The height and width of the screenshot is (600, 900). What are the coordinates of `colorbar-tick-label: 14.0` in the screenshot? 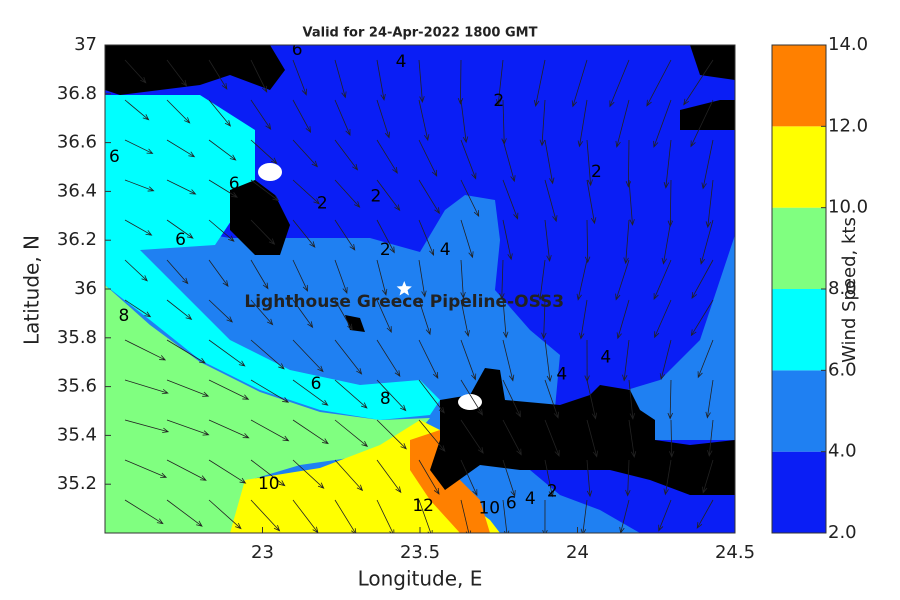 It's located at (848, 44).